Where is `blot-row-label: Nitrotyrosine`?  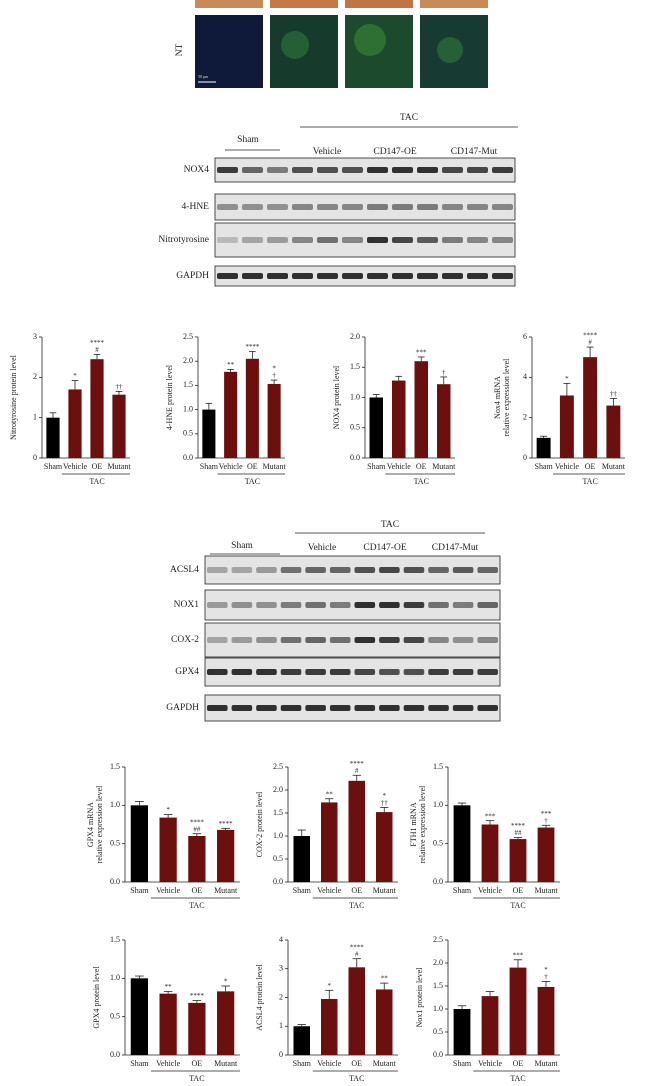
blot-row-label: Nitrotyrosine is located at coordinates (183, 240).